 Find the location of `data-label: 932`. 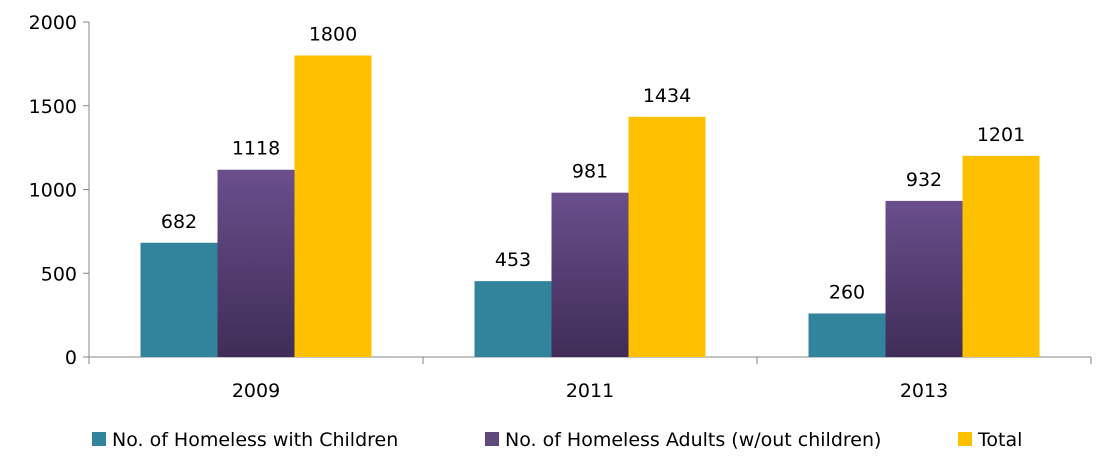

data-label: 932 is located at coordinates (924, 180).